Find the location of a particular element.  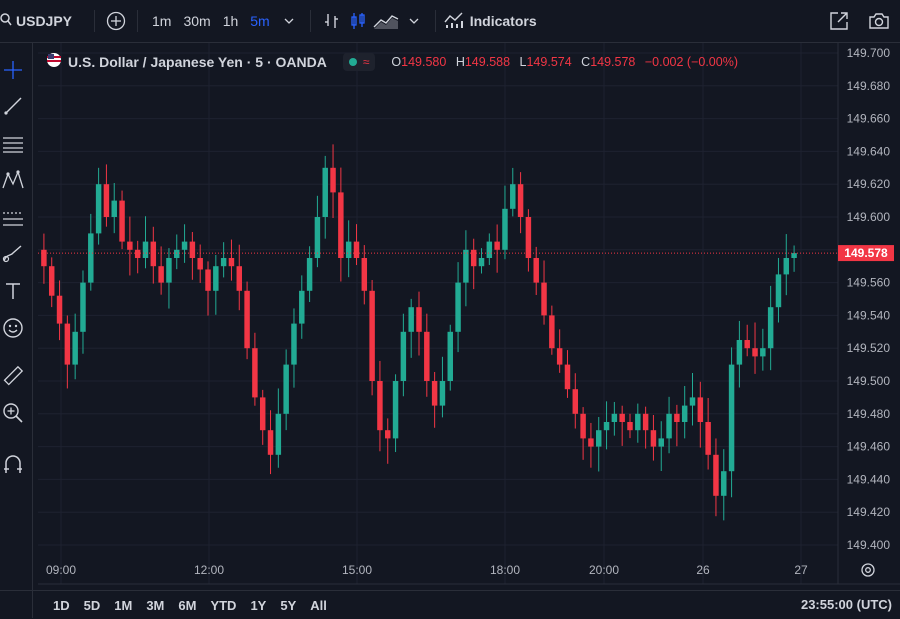

wave-icon: ≈ is located at coordinates (366, 61).